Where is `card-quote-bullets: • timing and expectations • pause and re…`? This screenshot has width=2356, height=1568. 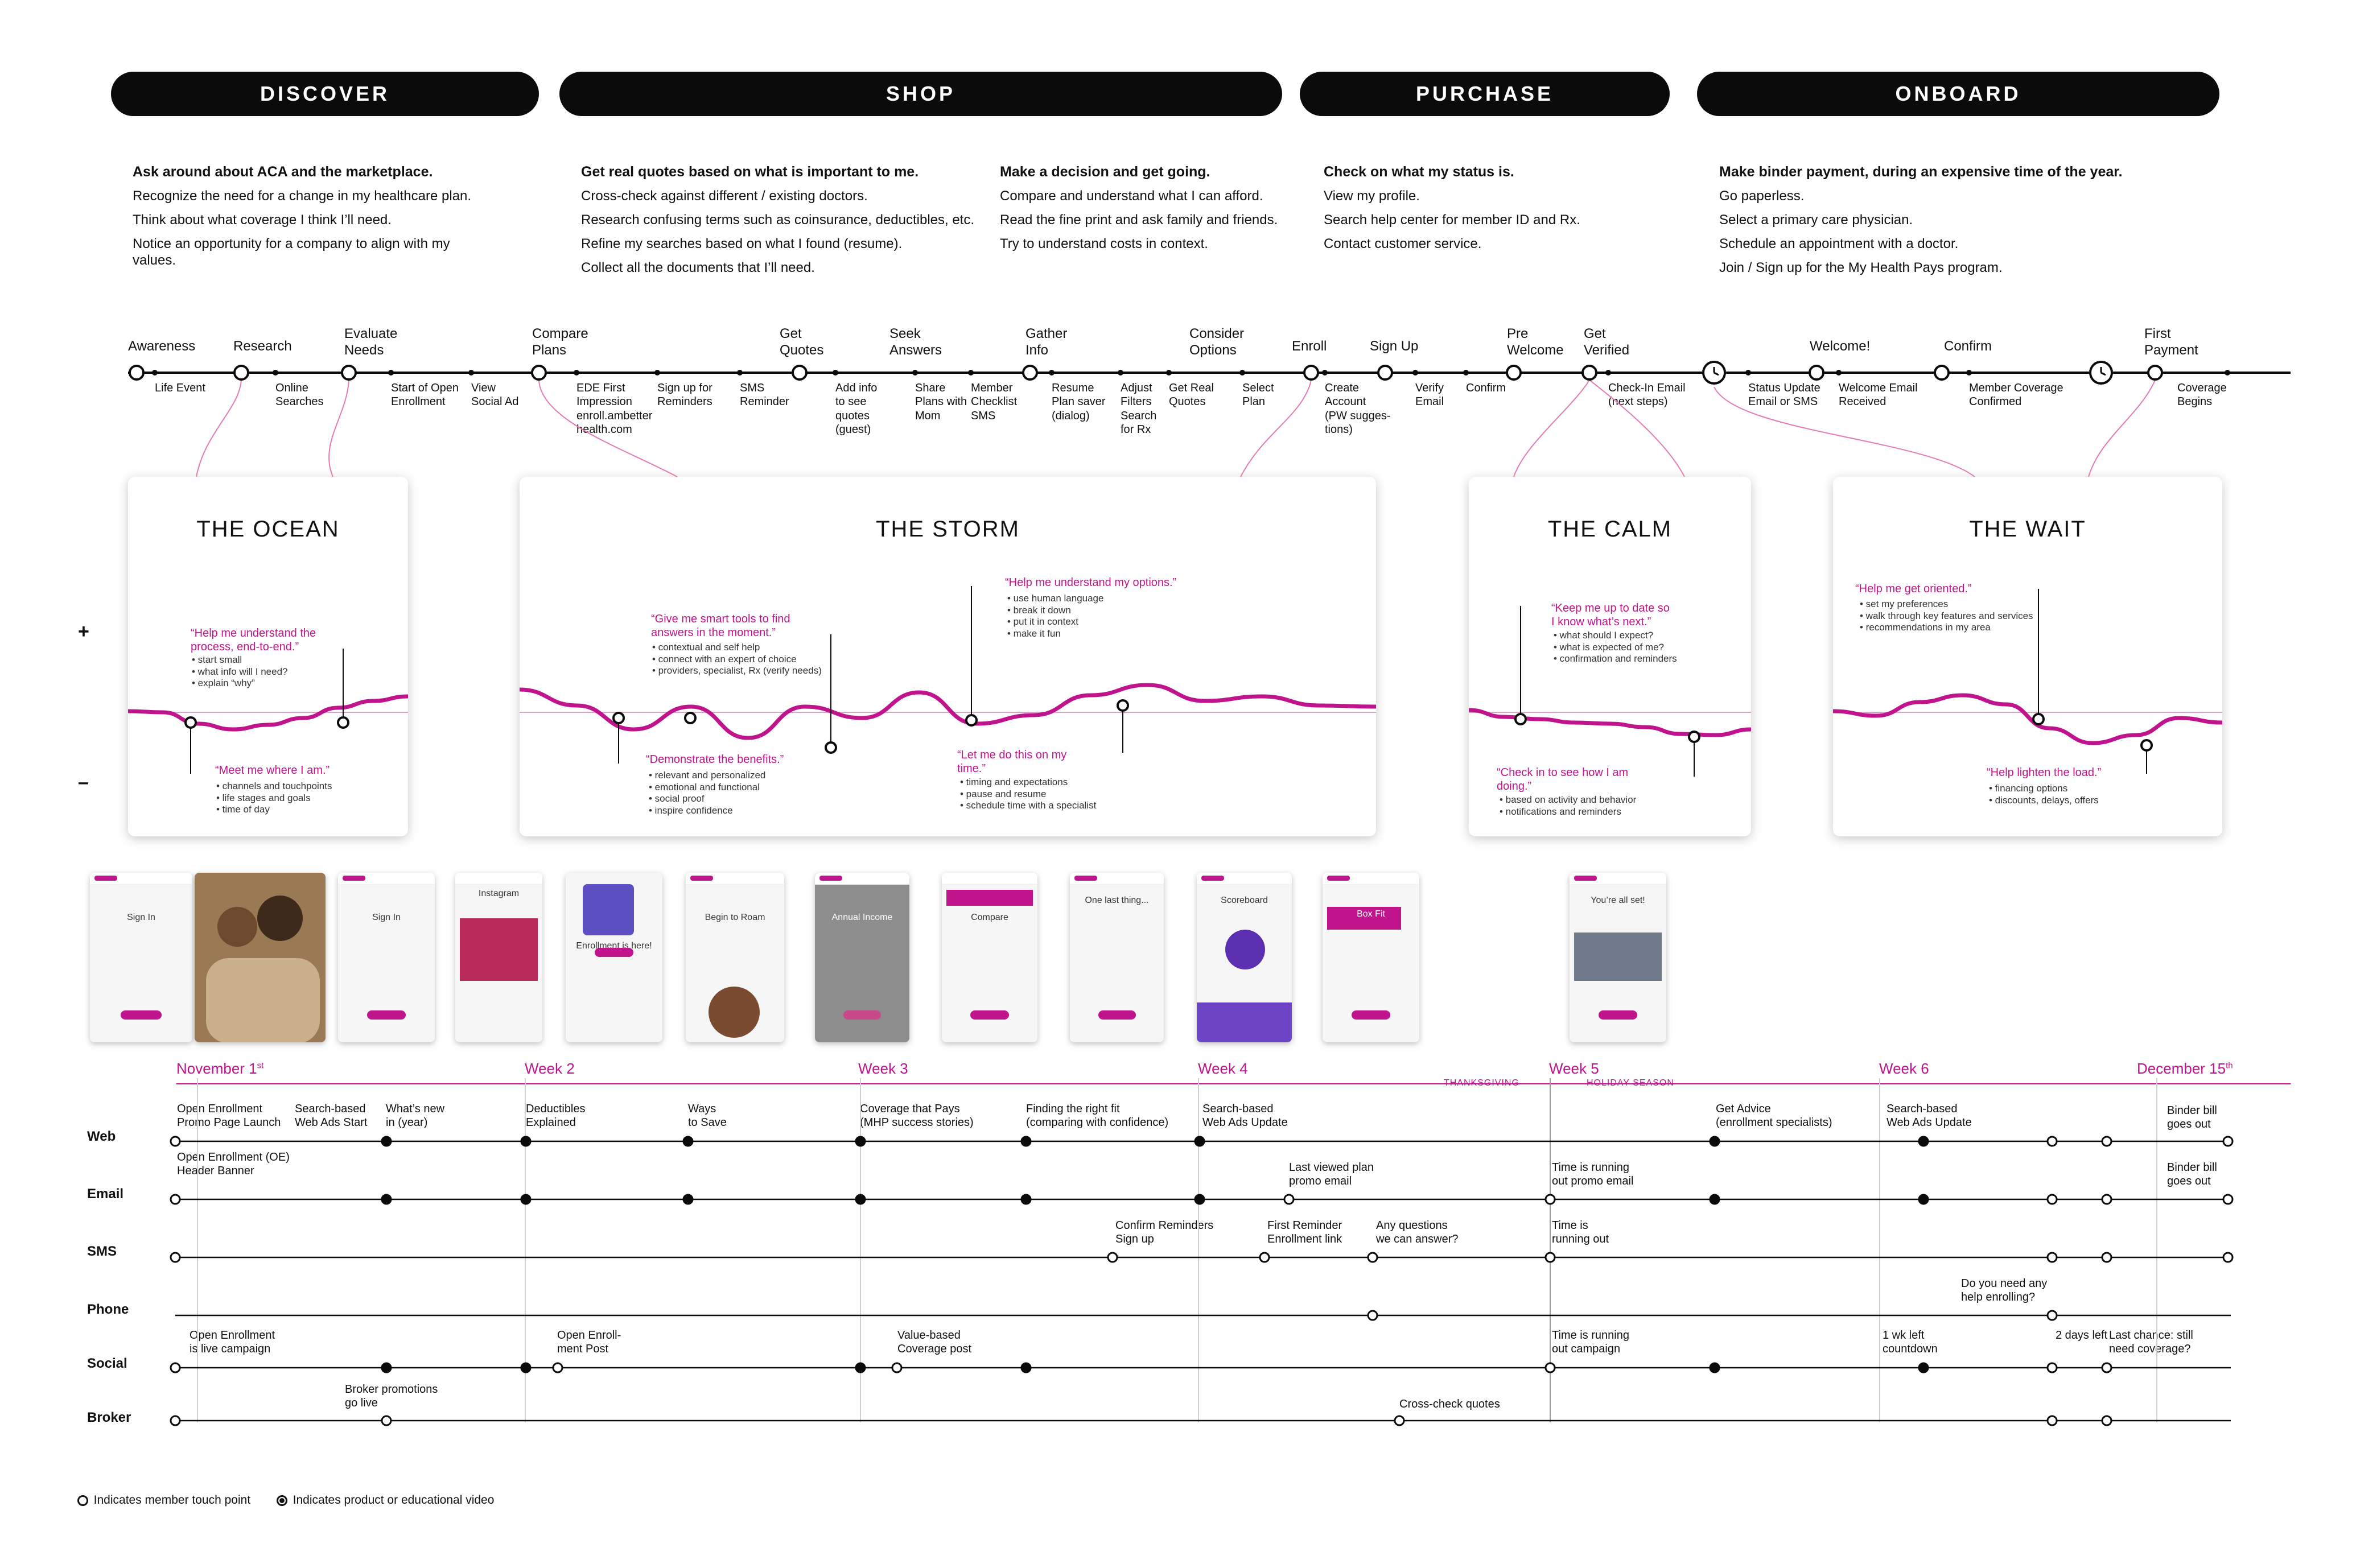
card-quote-bullets: • timing and expectations • pause and re… is located at coordinates (1028, 794).